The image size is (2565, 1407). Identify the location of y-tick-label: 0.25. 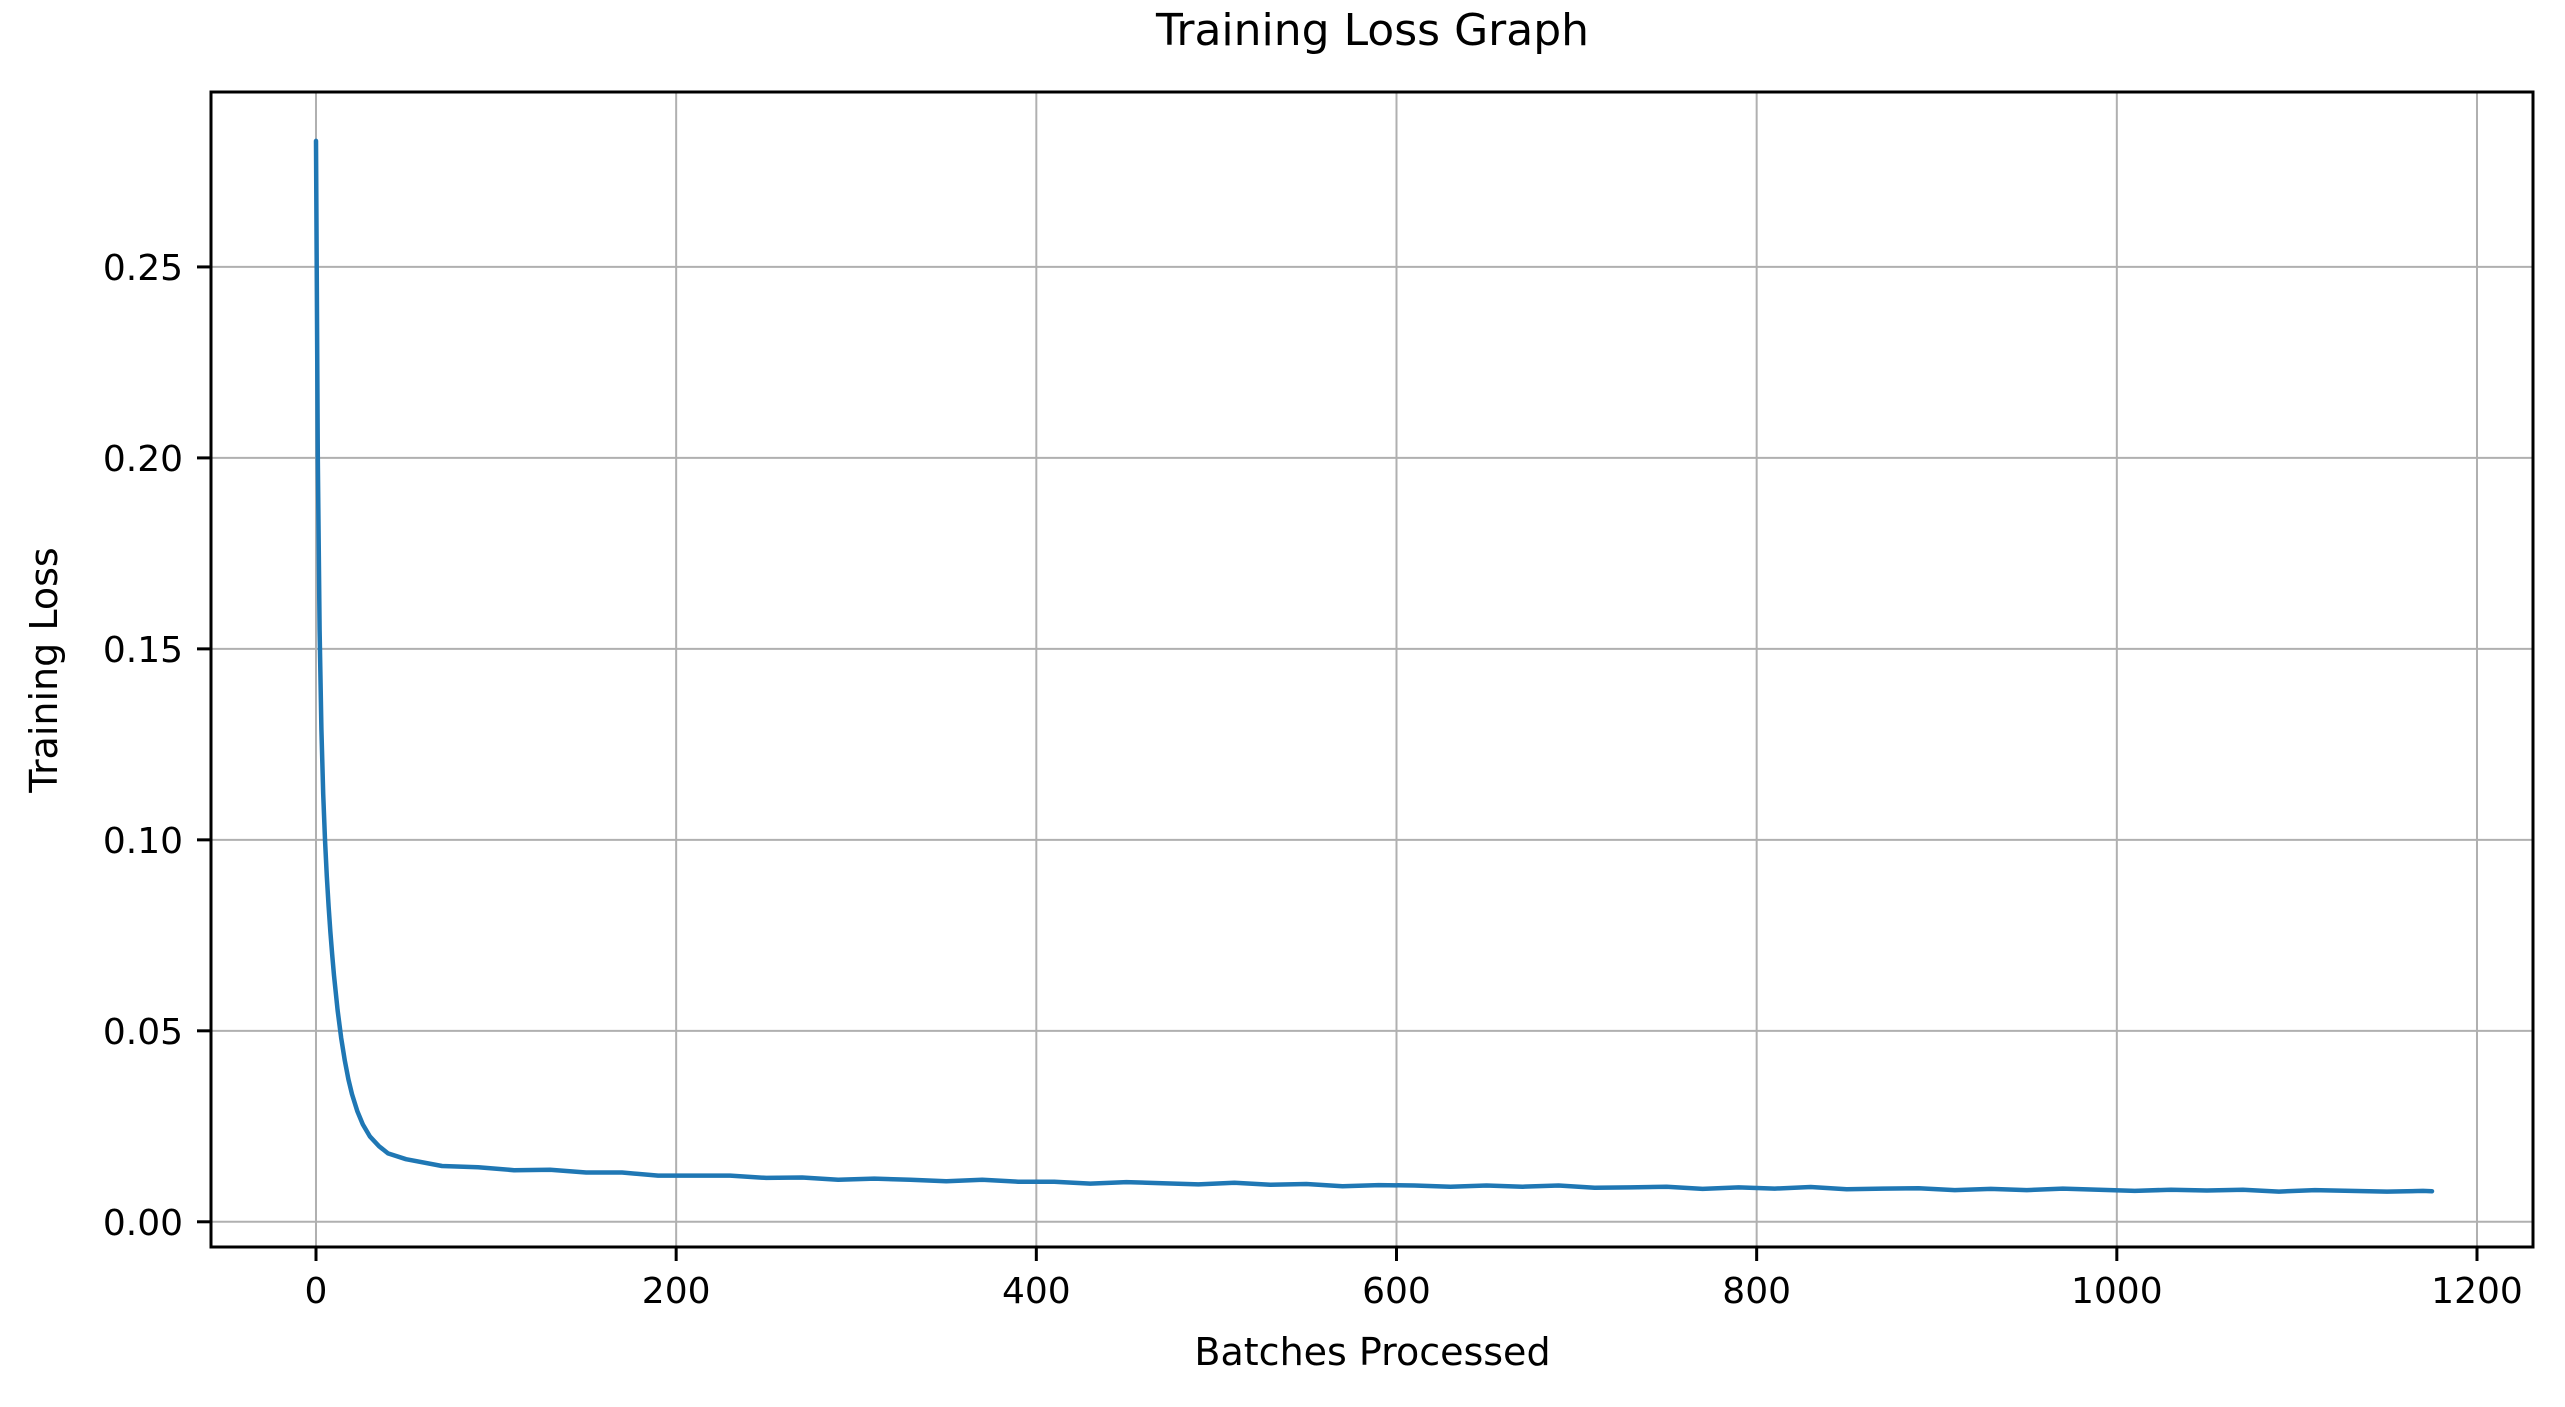
(143, 268).